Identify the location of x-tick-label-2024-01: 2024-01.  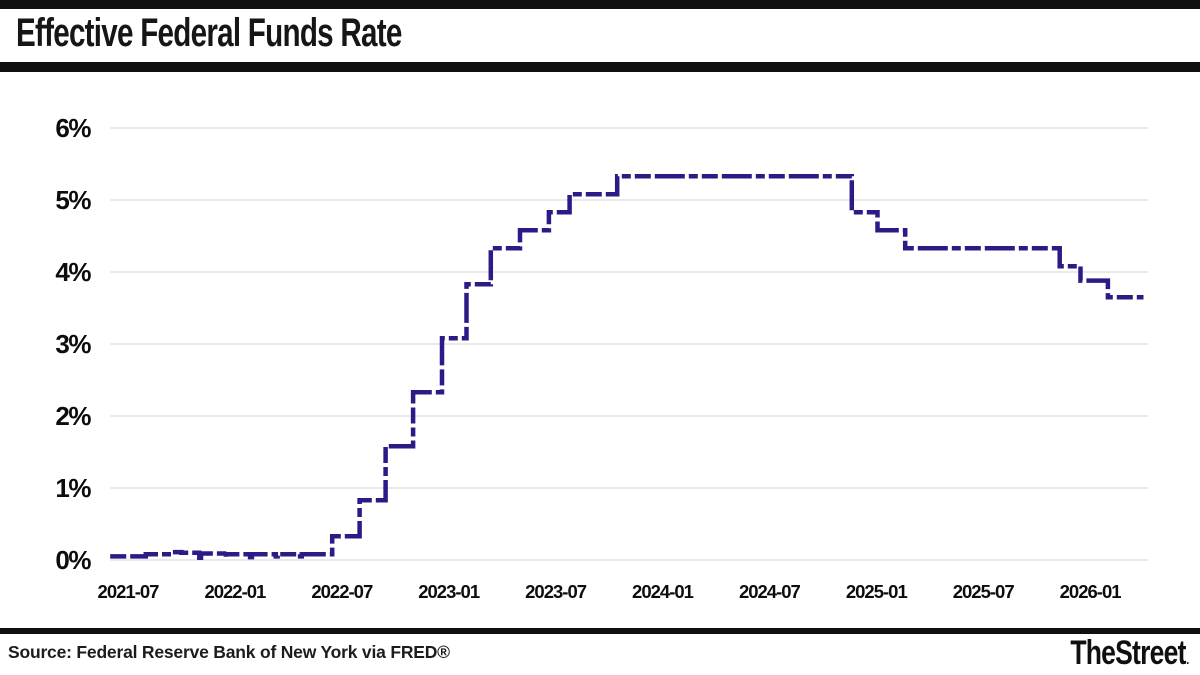
(663, 591).